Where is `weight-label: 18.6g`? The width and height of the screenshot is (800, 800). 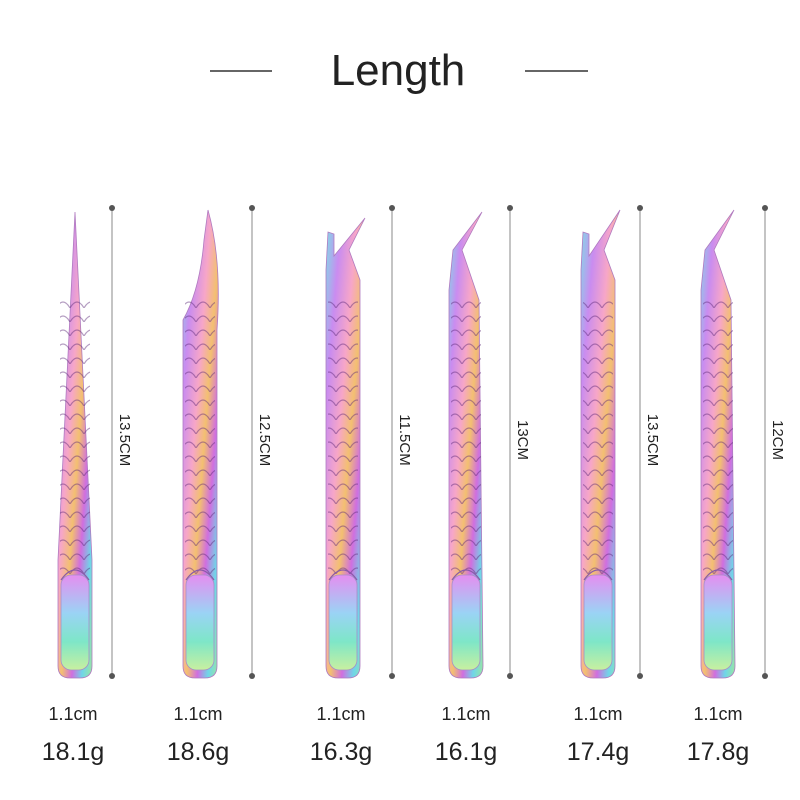 weight-label: 18.6g is located at coordinates (198, 752).